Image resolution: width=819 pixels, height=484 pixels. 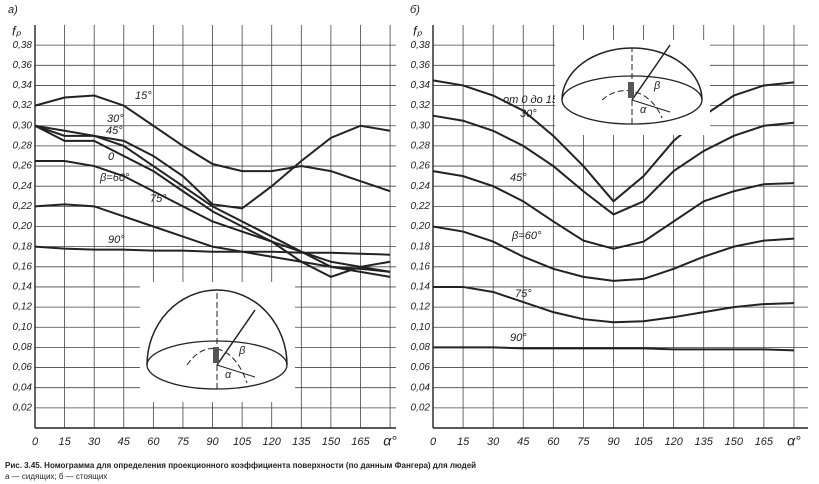 I want to click on curve-label: от 0 до 15, so click(x=531, y=100).